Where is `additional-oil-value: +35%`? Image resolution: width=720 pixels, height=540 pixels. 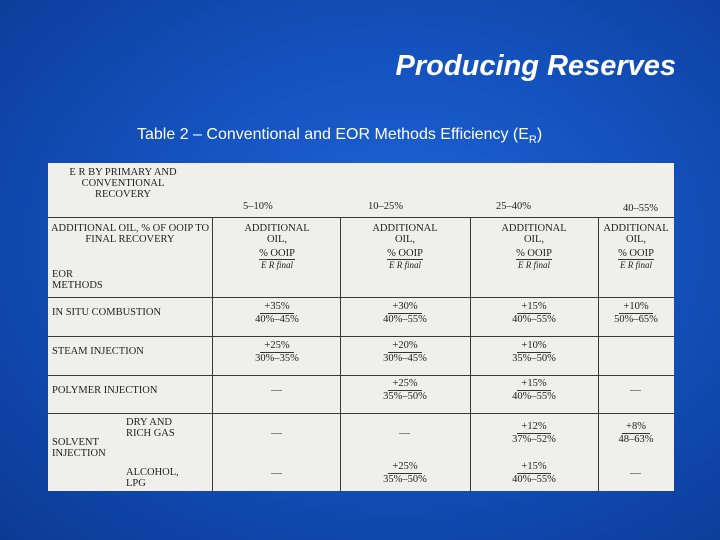
additional-oil-value: +35% is located at coordinates (277, 307).